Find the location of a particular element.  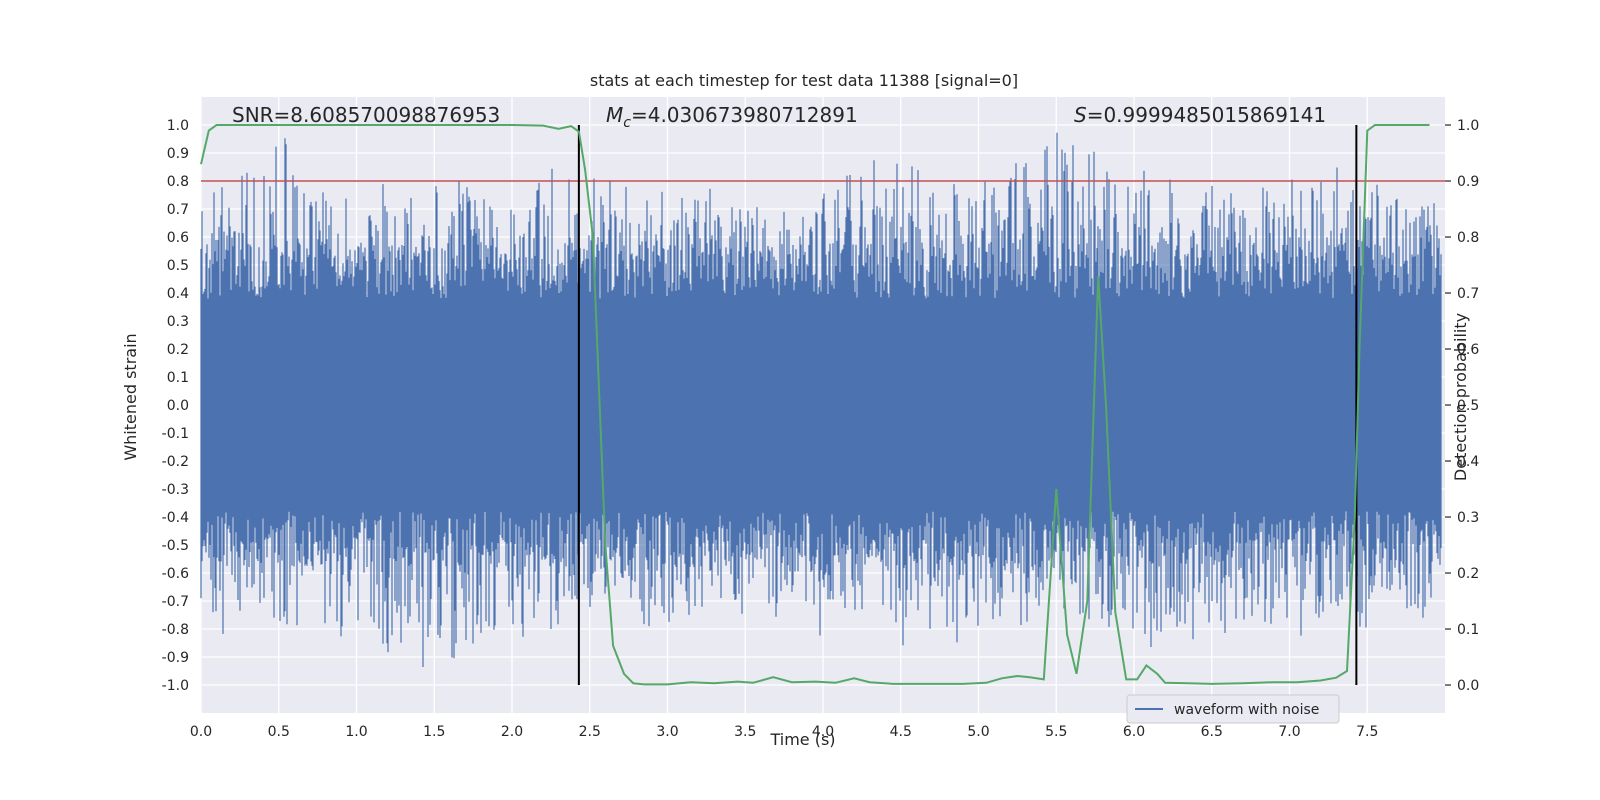

y-tick-label: -0.9 is located at coordinates (175, 658).